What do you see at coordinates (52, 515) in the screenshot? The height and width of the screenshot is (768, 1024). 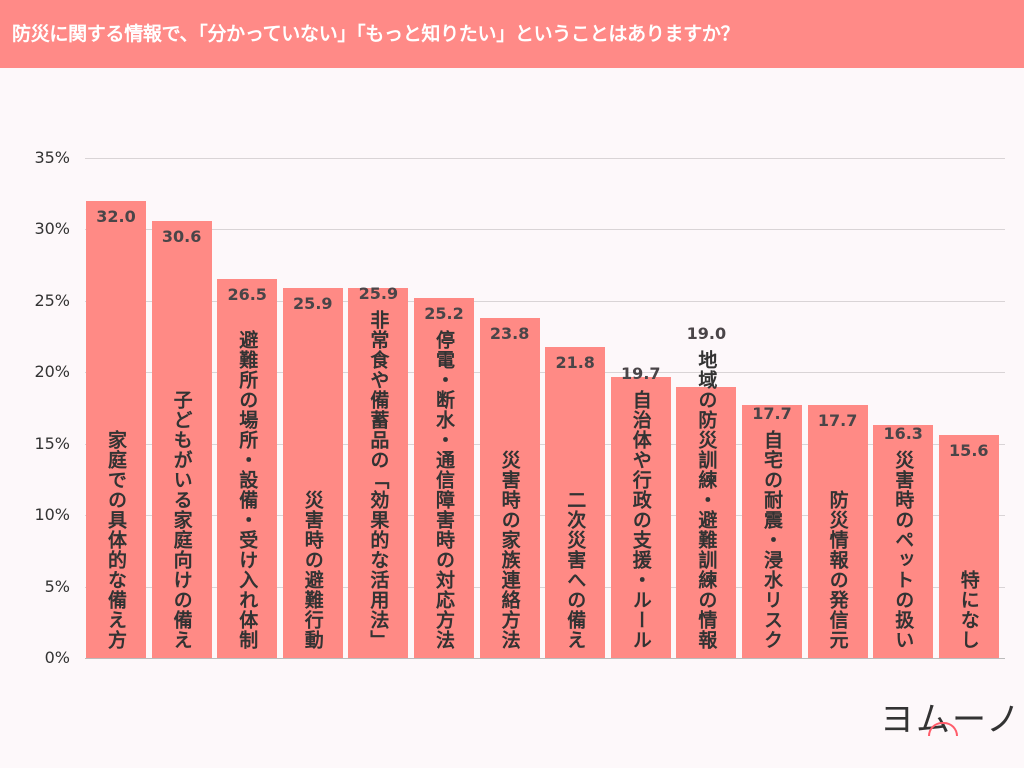 I see `y-tick-label: 10%` at bounding box center [52, 515].